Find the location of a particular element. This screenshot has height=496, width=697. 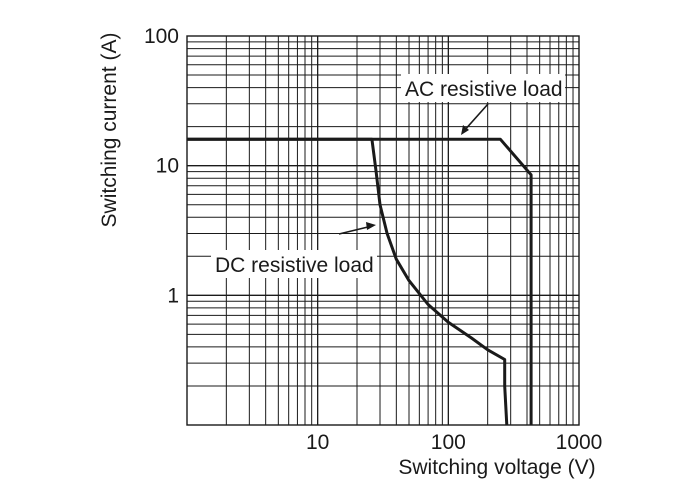

dc-annotation-label: DC resistive load is located at coordinates (294, 265).